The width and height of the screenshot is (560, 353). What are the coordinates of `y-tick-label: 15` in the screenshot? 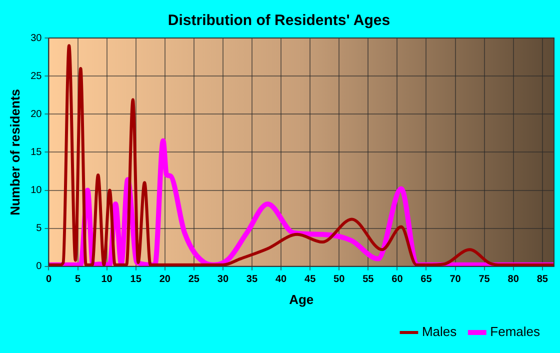 It's located at (36, 152).